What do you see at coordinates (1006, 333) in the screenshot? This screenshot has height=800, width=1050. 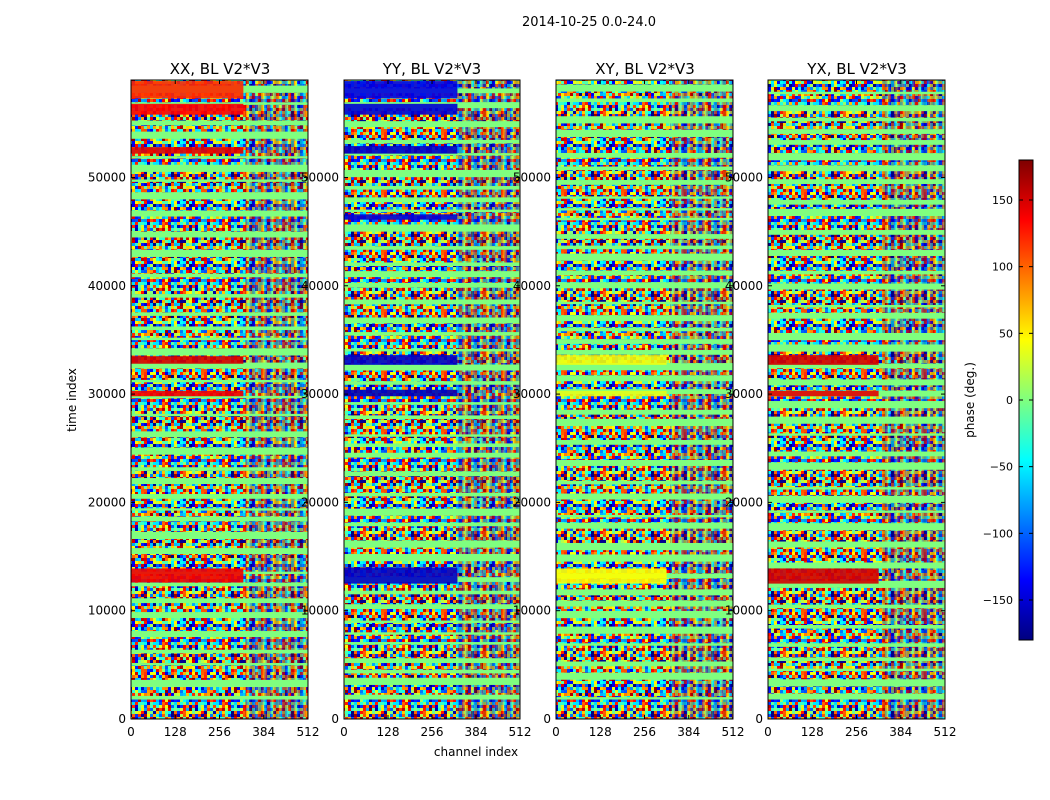 I see `colorbar-tick-label: 50` at bounding box center [1006, 333].